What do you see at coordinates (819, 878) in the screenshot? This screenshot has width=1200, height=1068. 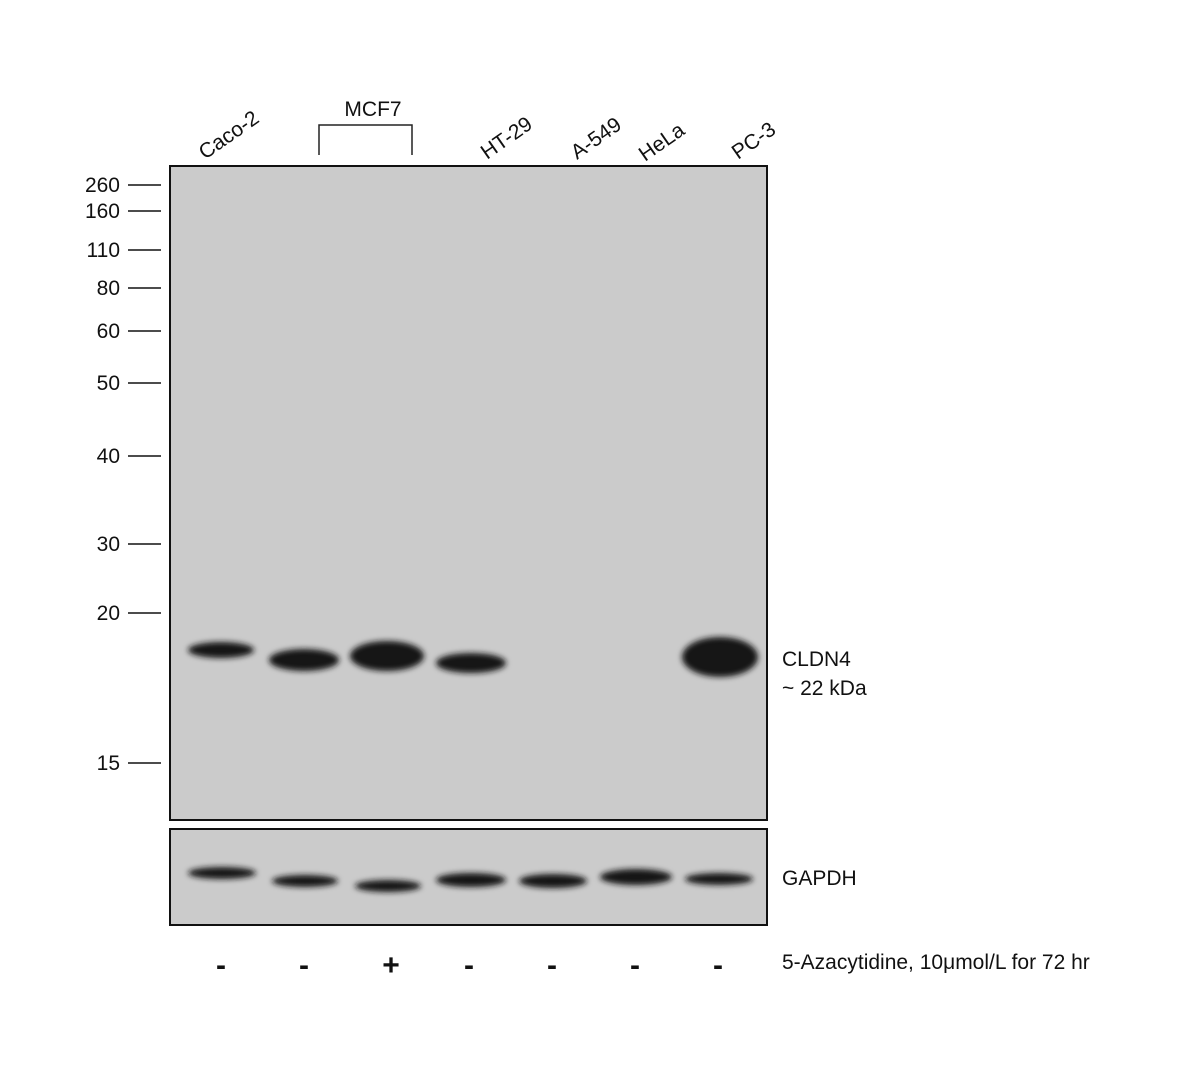 I see `band-label: GAPDH` at bounding box center [819, 878].